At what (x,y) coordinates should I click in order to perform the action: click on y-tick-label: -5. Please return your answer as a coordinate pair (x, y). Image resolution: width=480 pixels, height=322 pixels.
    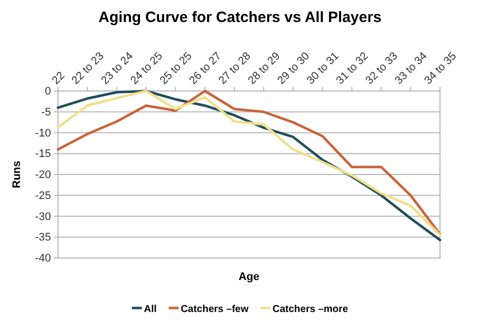
    Looking at the image, I should click on (46, 112).